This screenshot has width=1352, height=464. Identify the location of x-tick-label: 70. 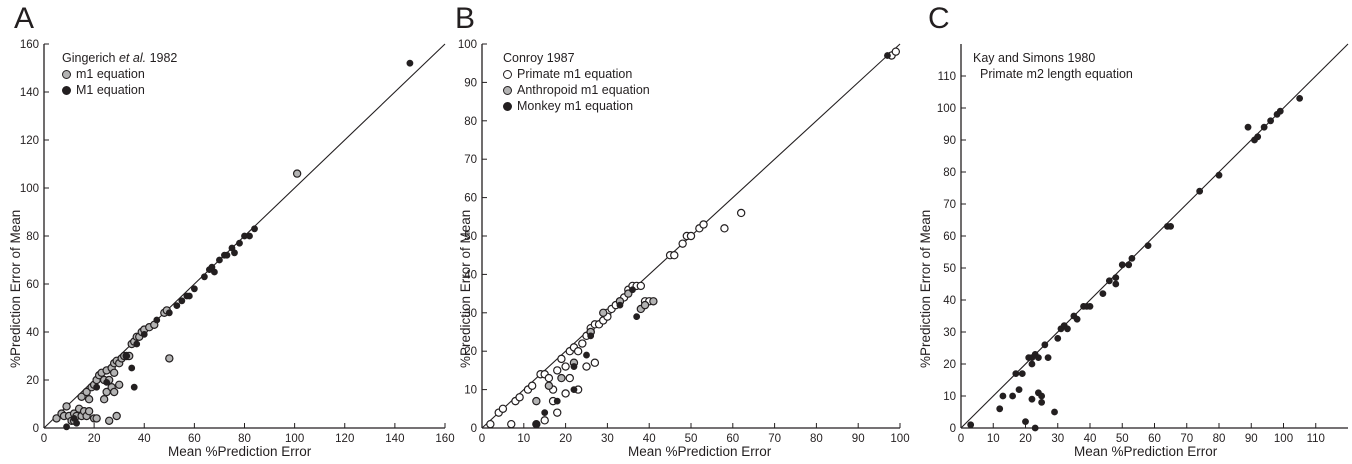
(774, 439).